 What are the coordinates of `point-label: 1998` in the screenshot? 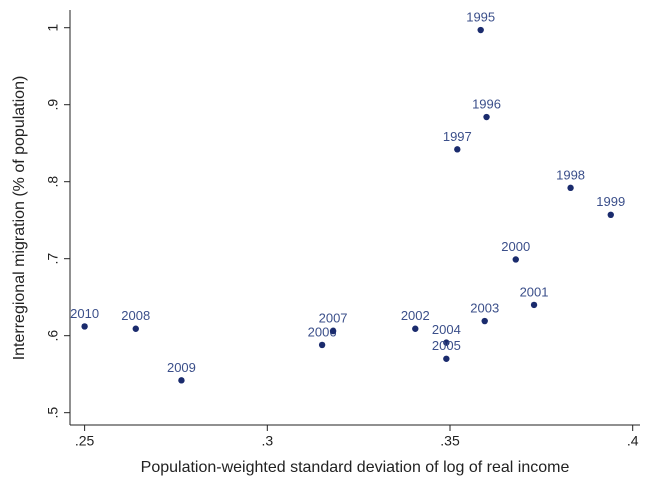 It's located at (570, 174).